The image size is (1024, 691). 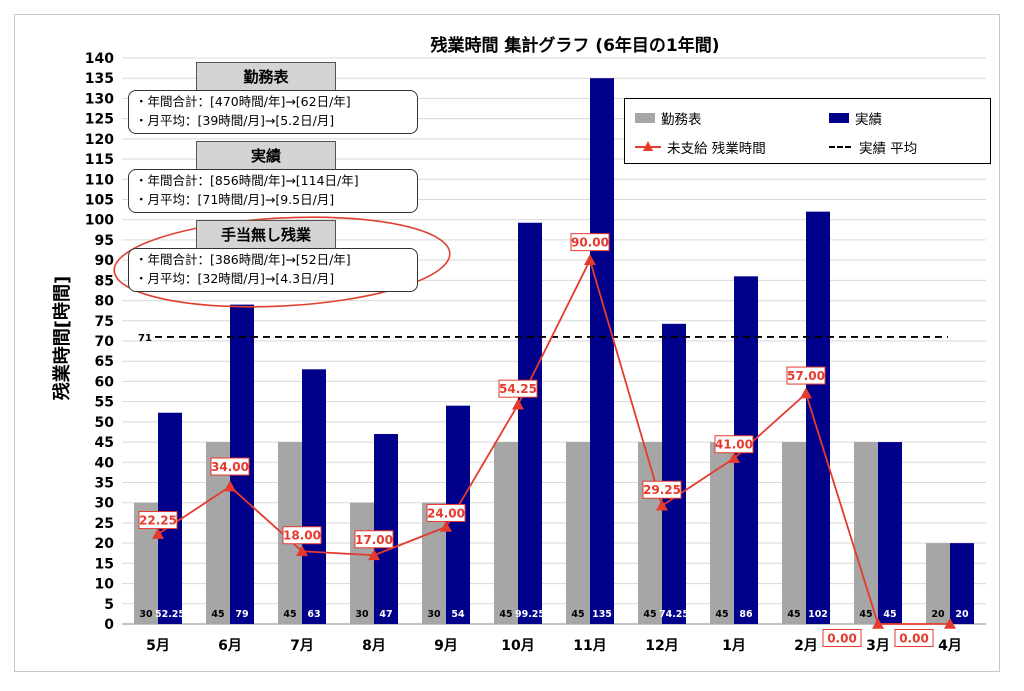 What do you see at coordinates (962, 614) in the screenshot?
I see `bar-jisseki-value: 20` at bounding box center [962, 614].